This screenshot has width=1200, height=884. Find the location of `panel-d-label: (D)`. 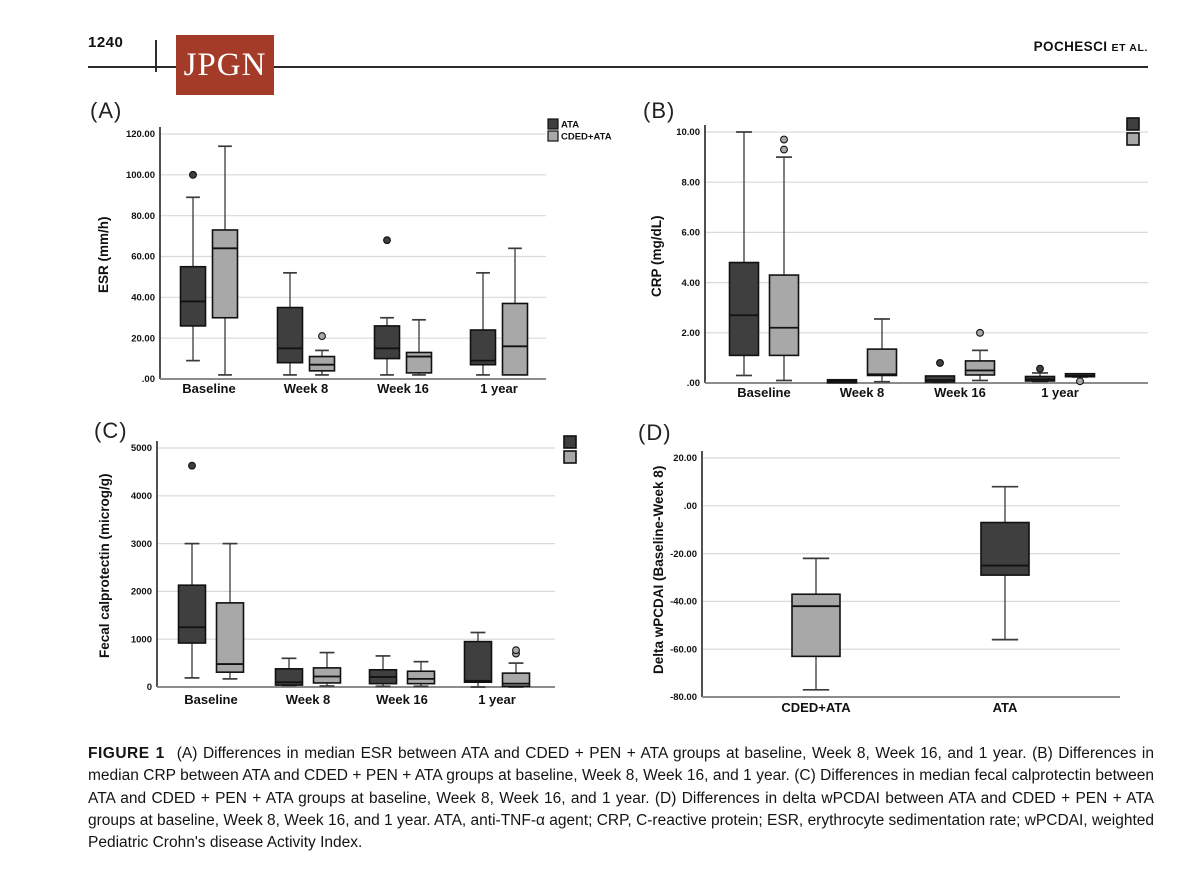

panel-d-label: (D) is located at coordinates (655, 432).